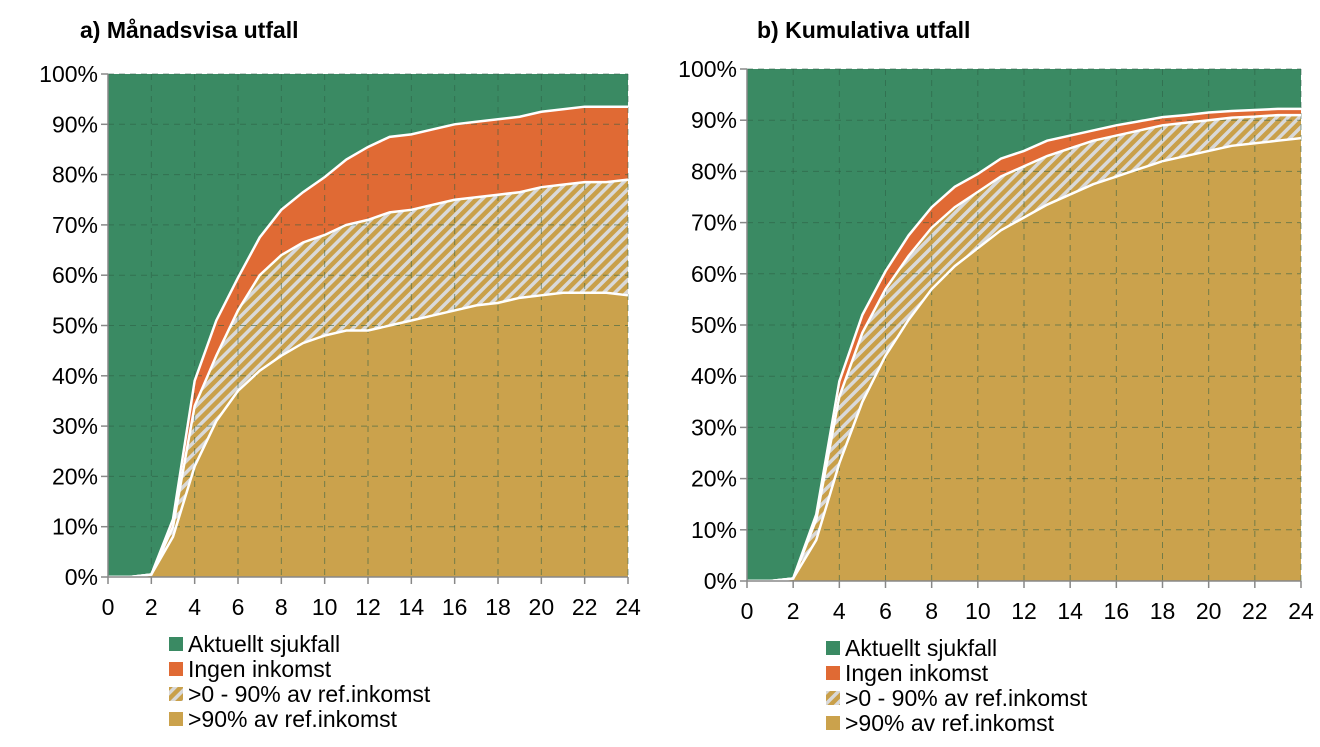  Describe the element at coordinates (863, 30) in the screenshot. I see `chart-title: b) Kumulativa utfall` at that location.